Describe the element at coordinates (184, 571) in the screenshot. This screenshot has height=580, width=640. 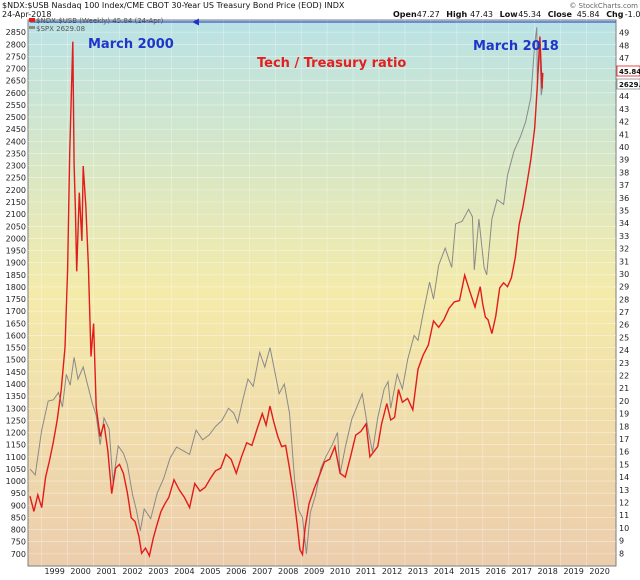
I see `x-tick-label: 2004` at that location.